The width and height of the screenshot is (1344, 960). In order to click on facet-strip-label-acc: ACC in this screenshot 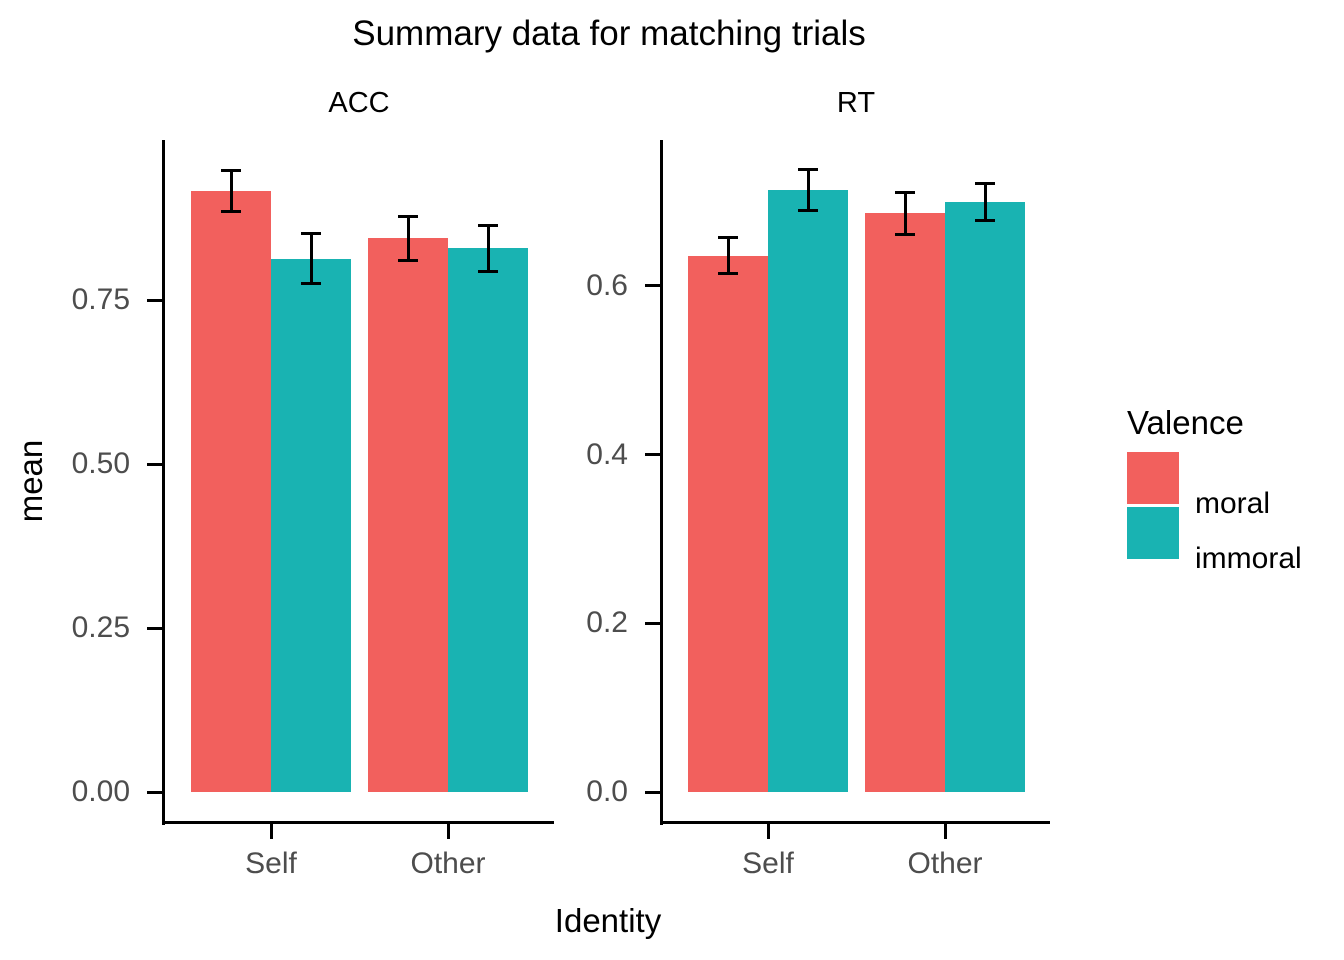, I will do `click(359, 103)`.